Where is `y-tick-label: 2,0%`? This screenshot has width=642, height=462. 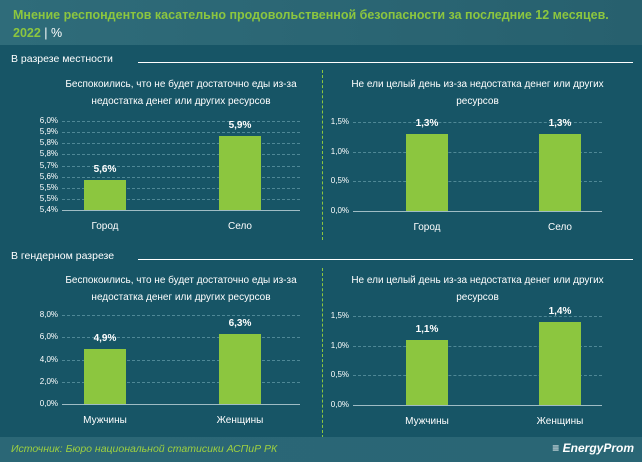
y-tick-label: 2,0% is located at coordinates (48, 381).